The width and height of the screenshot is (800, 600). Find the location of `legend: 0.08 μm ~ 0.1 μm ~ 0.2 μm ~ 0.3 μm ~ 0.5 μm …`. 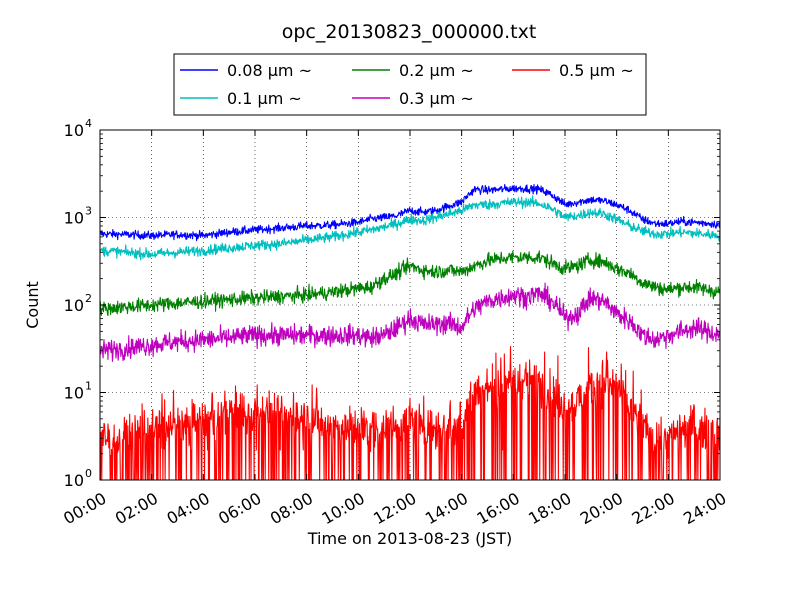

legend: 0.08 μm ~ 0.1 μm ~ 0.2 μm ~ 0.3 μm ~ 0.5 μm … is located at coordinates (410, 84).